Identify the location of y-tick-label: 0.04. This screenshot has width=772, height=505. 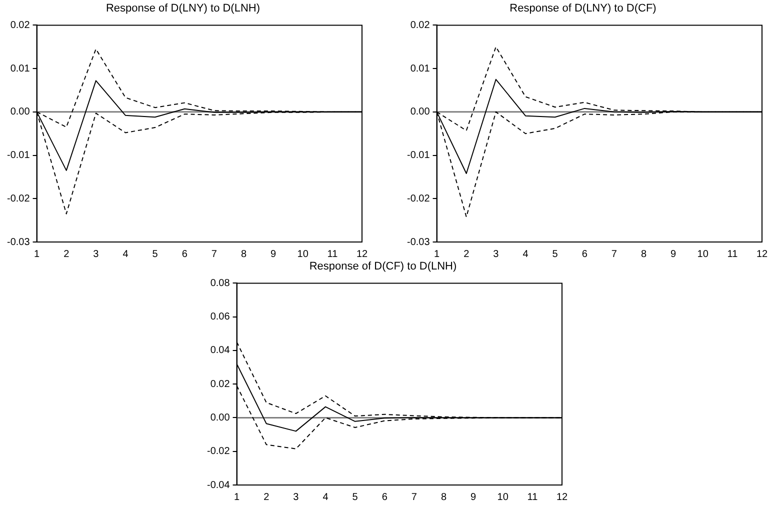
(220, 350).